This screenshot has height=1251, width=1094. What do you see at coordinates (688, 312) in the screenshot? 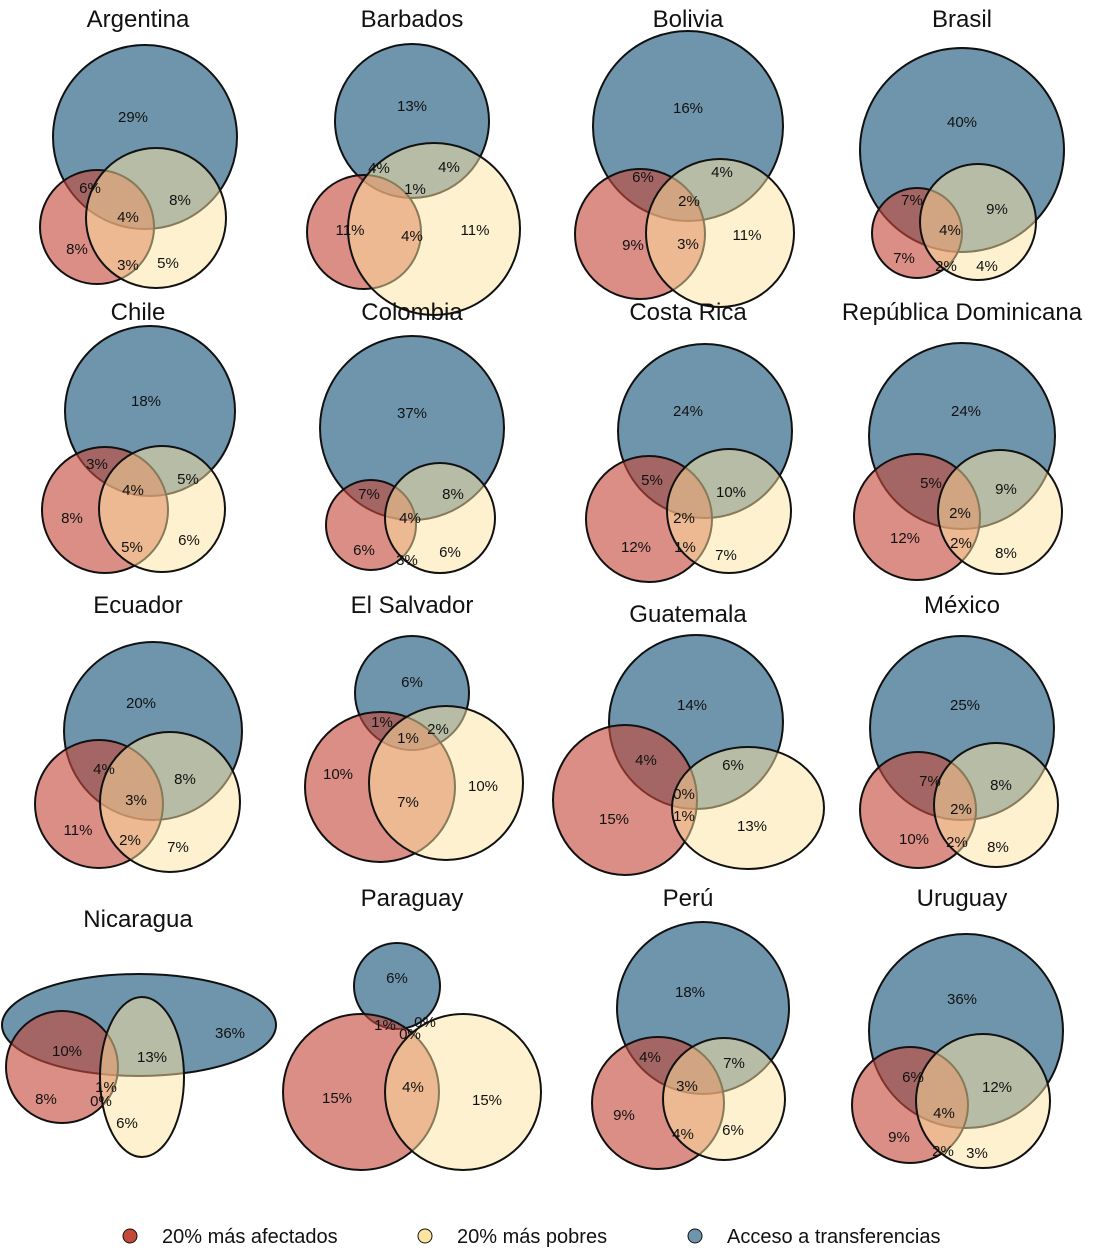
I see `panel-title: Costa Rica` at bounding box center [688, 312].